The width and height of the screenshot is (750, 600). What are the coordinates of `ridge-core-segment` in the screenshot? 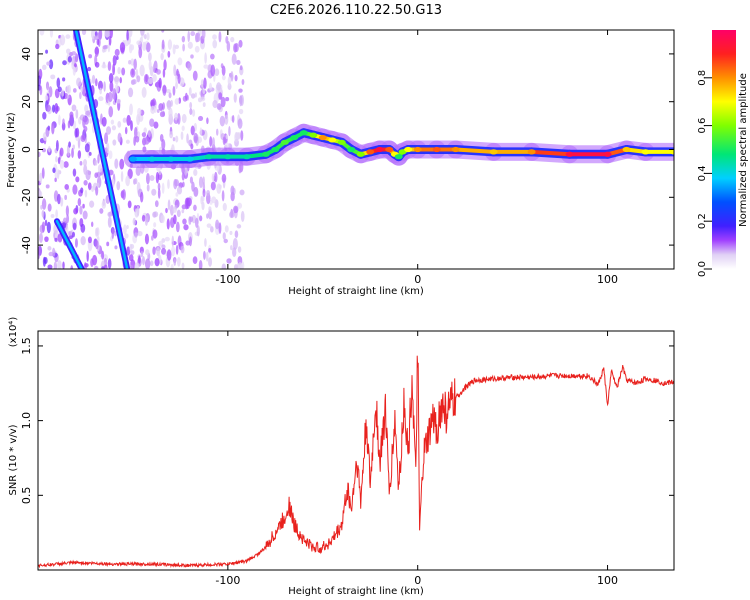 It's located at (474, 150).